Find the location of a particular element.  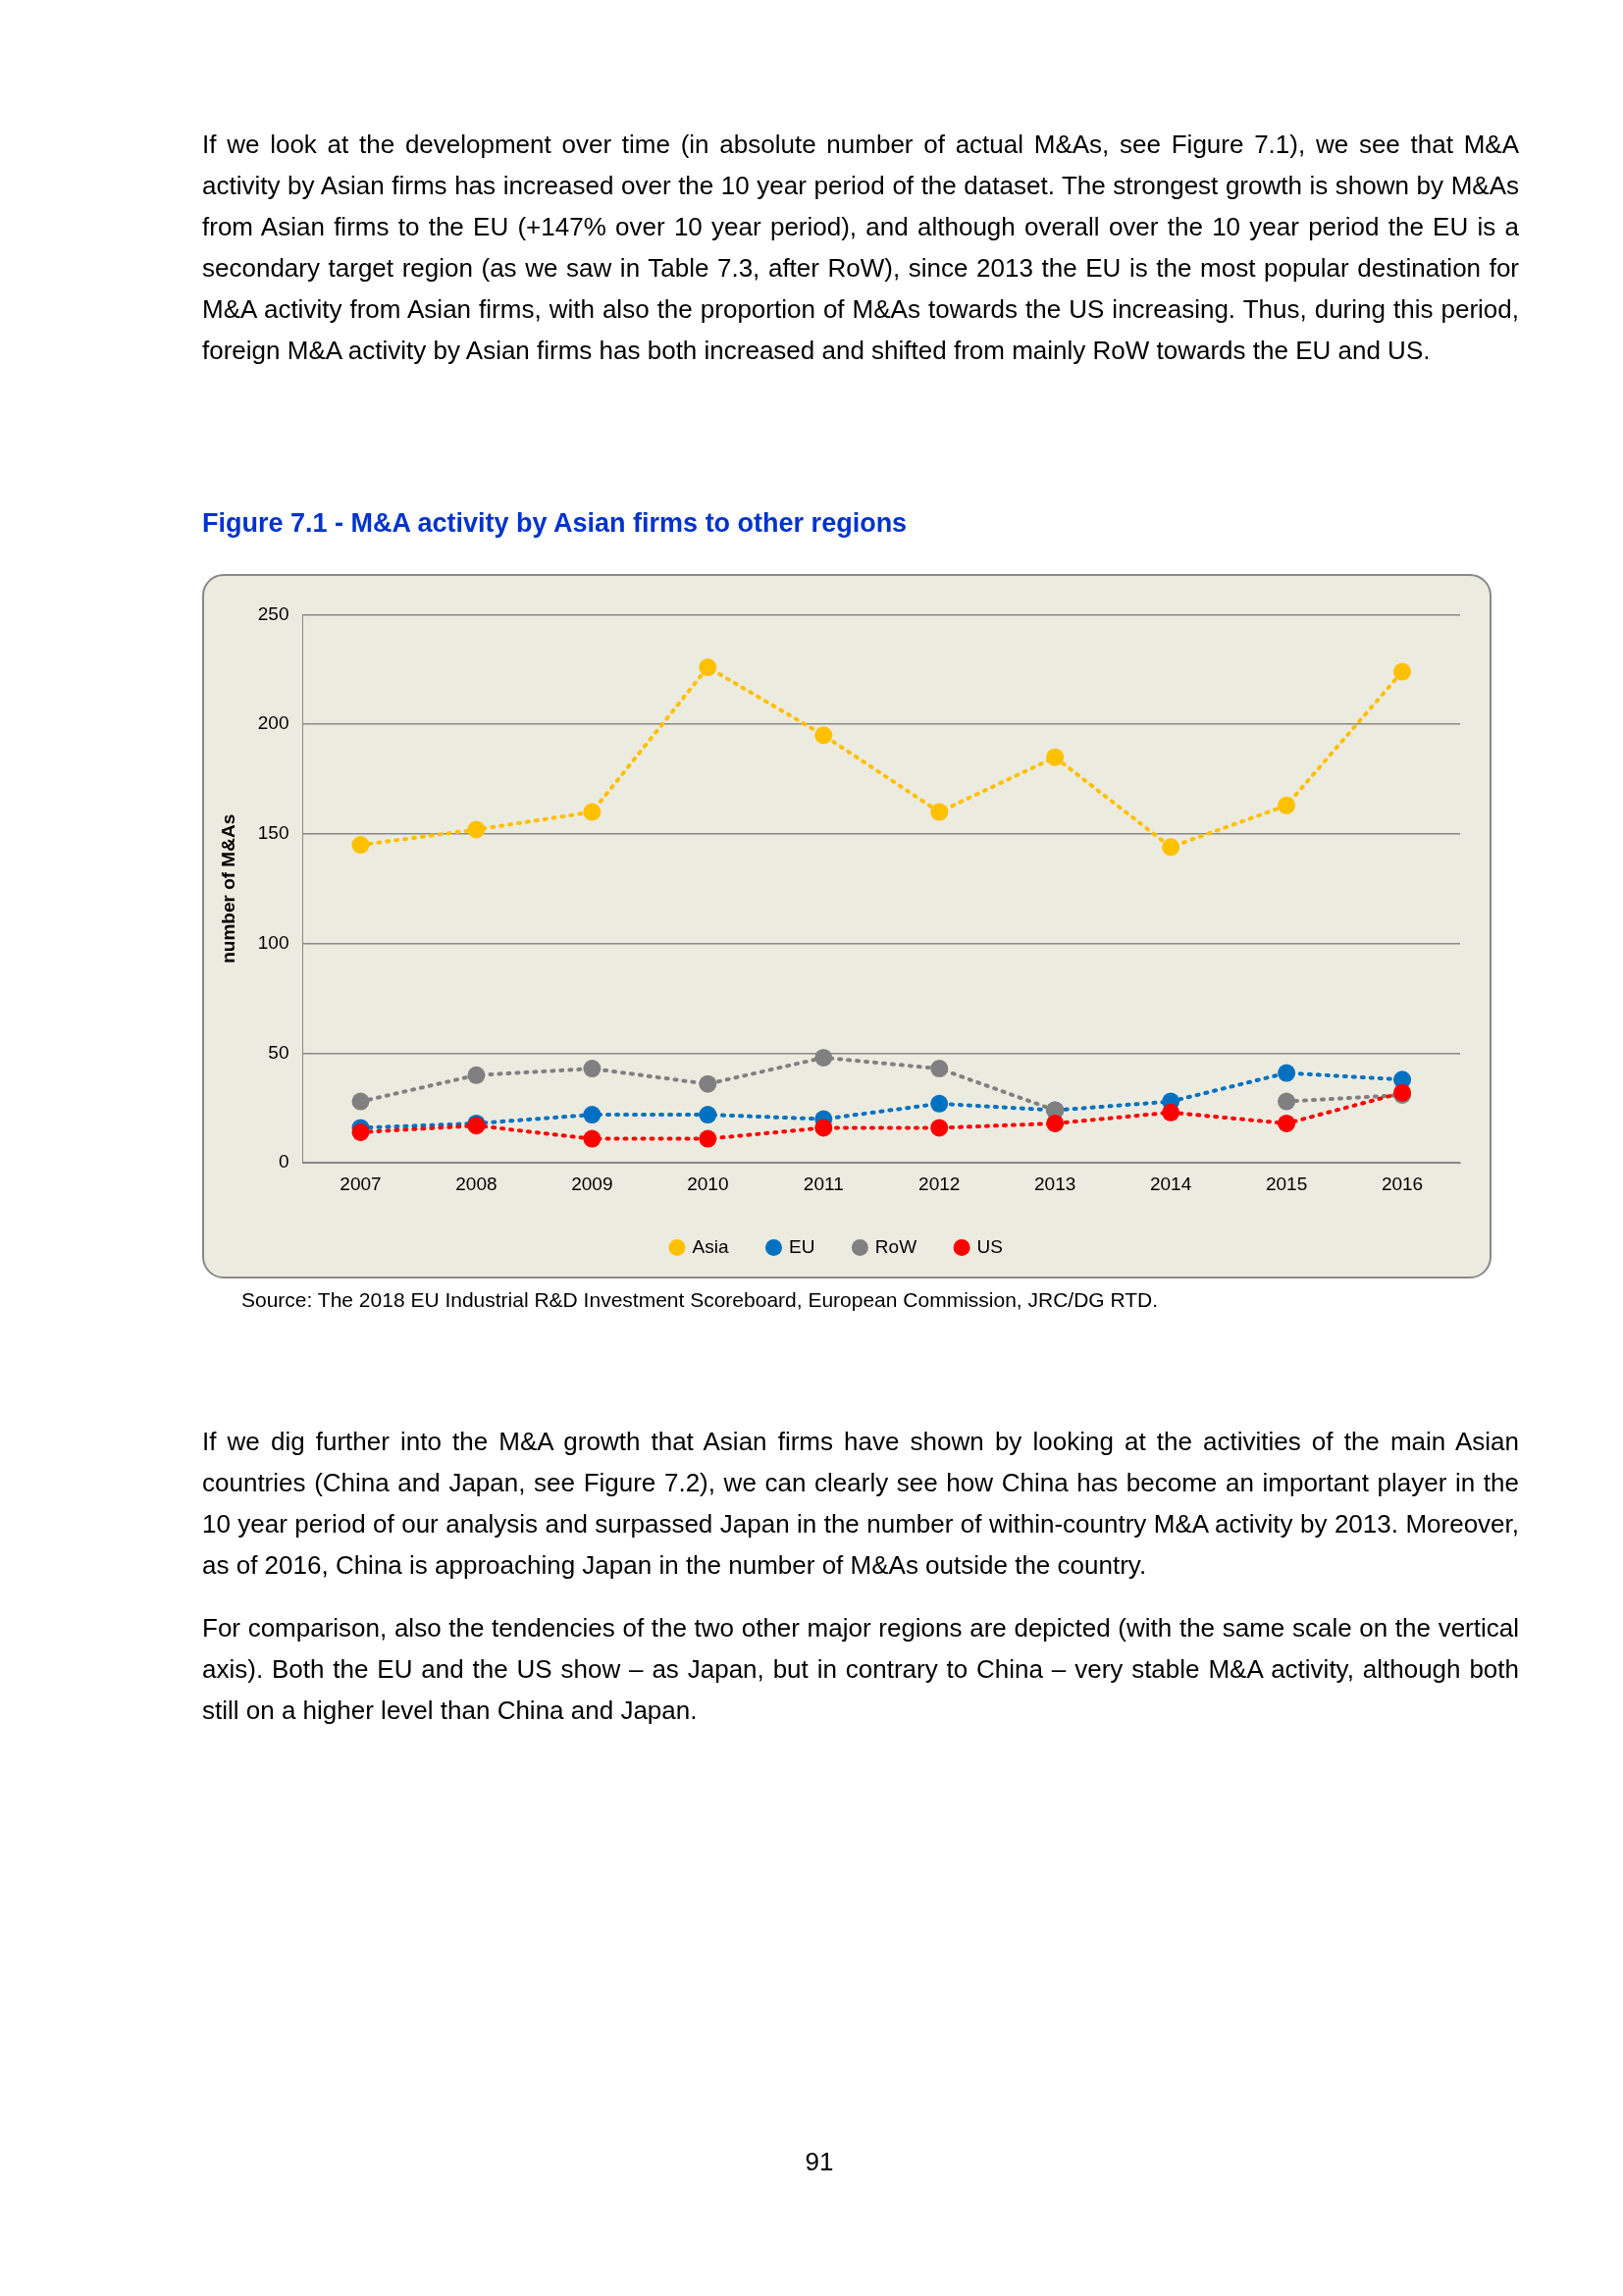

x-tick-label: 2007 is located at coordinates (361, 1183).